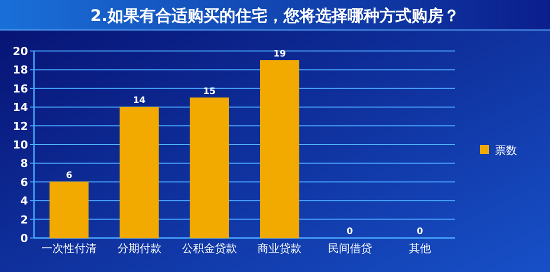 The image size is (550, 272). Describe the element at coordinates (209, 91) in the screenshot. I see `data-label: 15` at that location.